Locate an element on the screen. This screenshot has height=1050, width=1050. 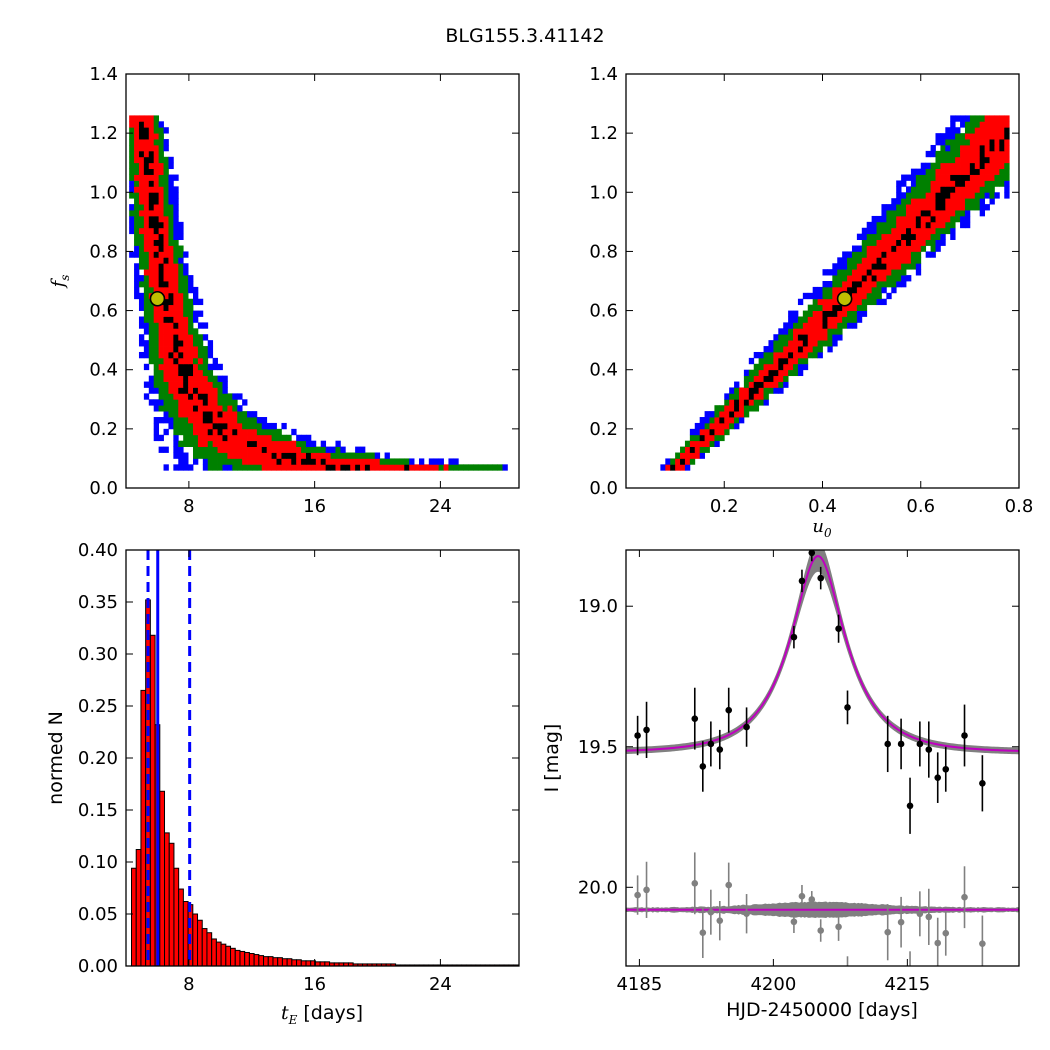
x-tick-label: 0.8 is located at coordinates (1019, 506).